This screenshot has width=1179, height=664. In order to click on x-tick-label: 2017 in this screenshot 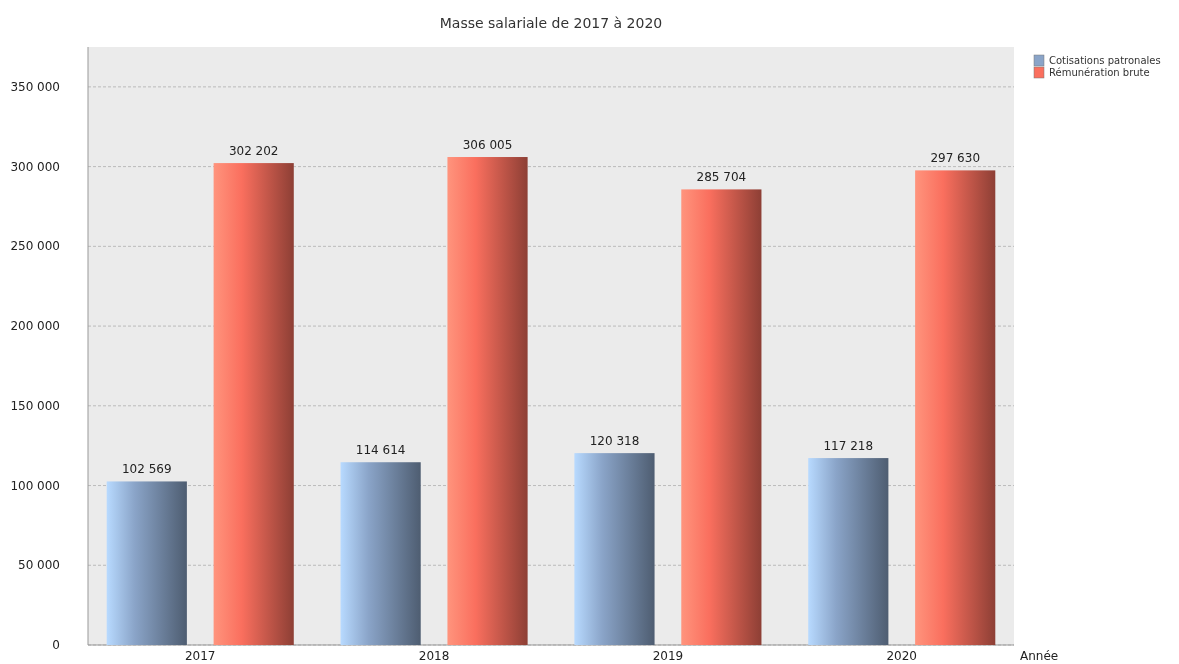, I will do `click(200, 656)`.